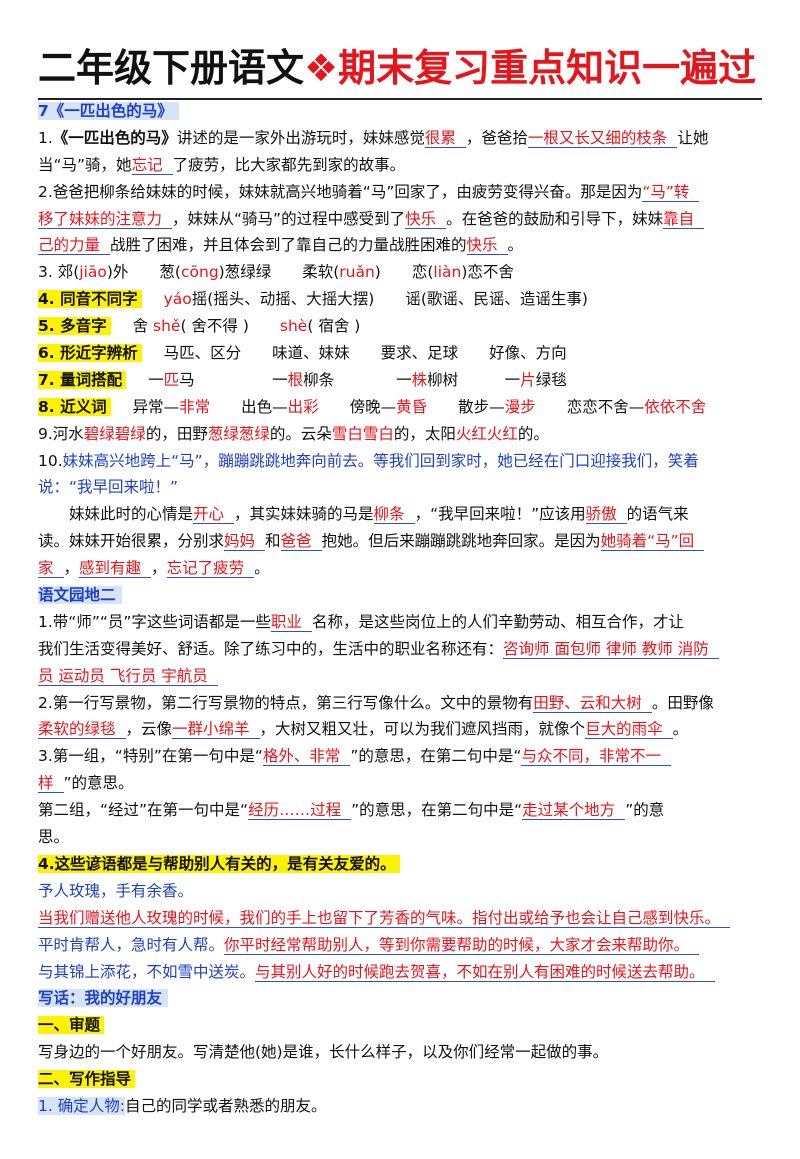  Describe the element at coordinates (304, 514) in the screenshot. I see `text-run: ，其实妹妹骑的马是` at that location.